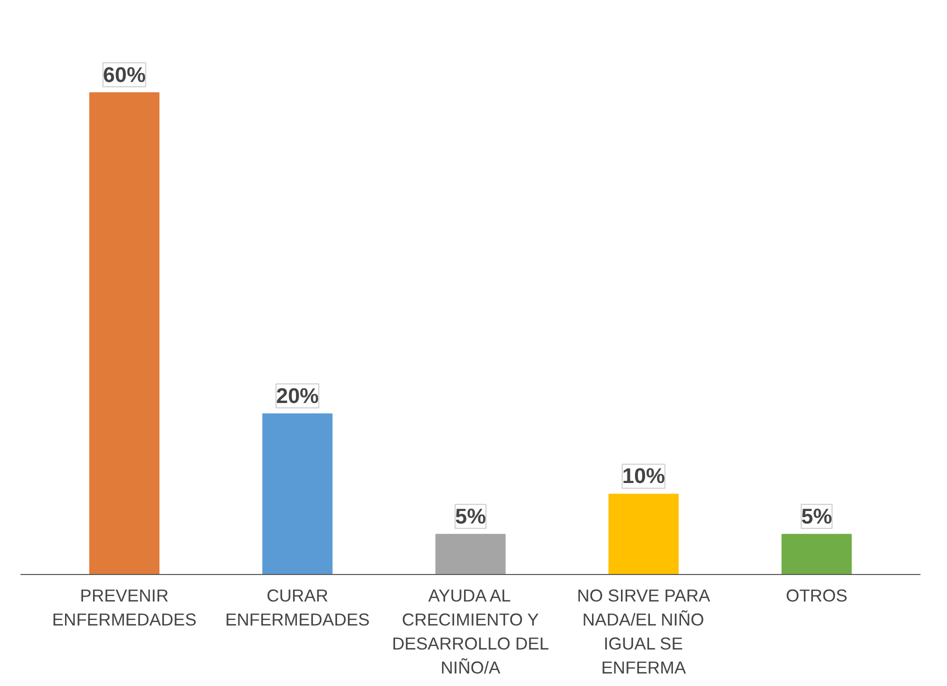 The height and width of the screenshot is (686, 947). What do you see at coordinates (124, 74) in the screenshot?
I see `data-label: 60%` at bounding box center [124, 74].